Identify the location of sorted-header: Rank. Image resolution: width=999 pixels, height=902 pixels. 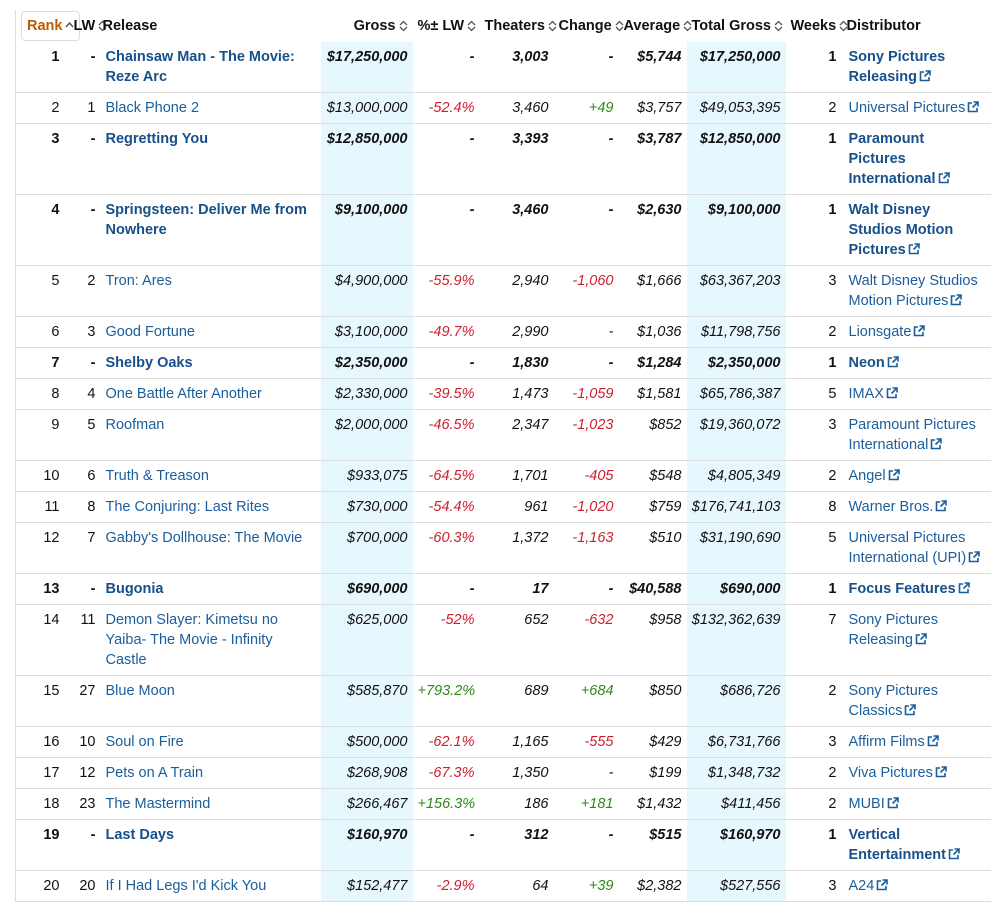
(51, 26).